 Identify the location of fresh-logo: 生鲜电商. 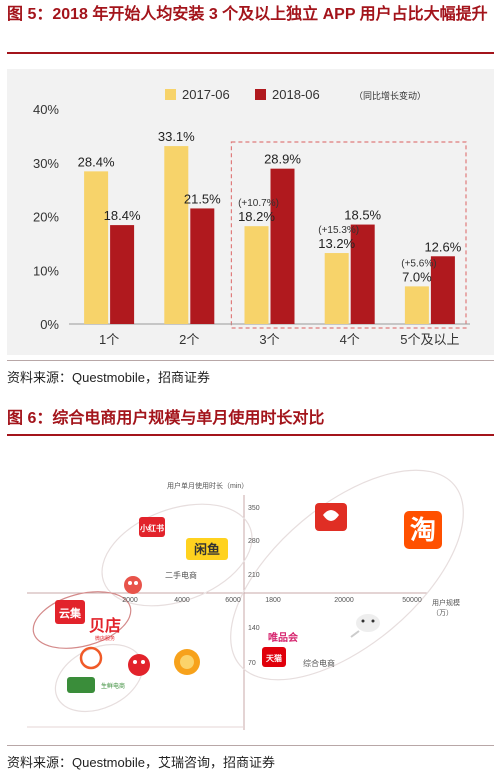
(96, 685).